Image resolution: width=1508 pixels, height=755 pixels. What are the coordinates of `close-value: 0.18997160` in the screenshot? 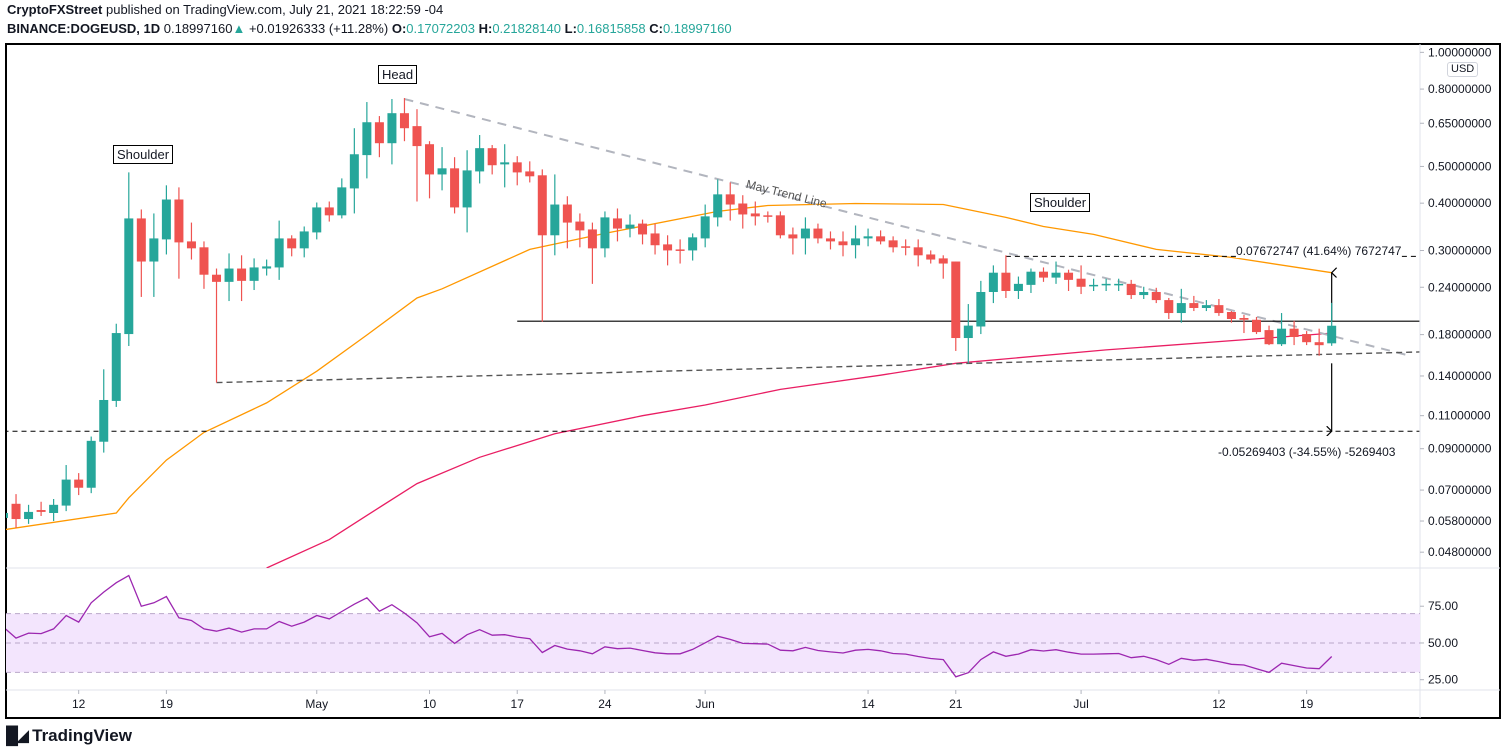 It's located at (697, 28).